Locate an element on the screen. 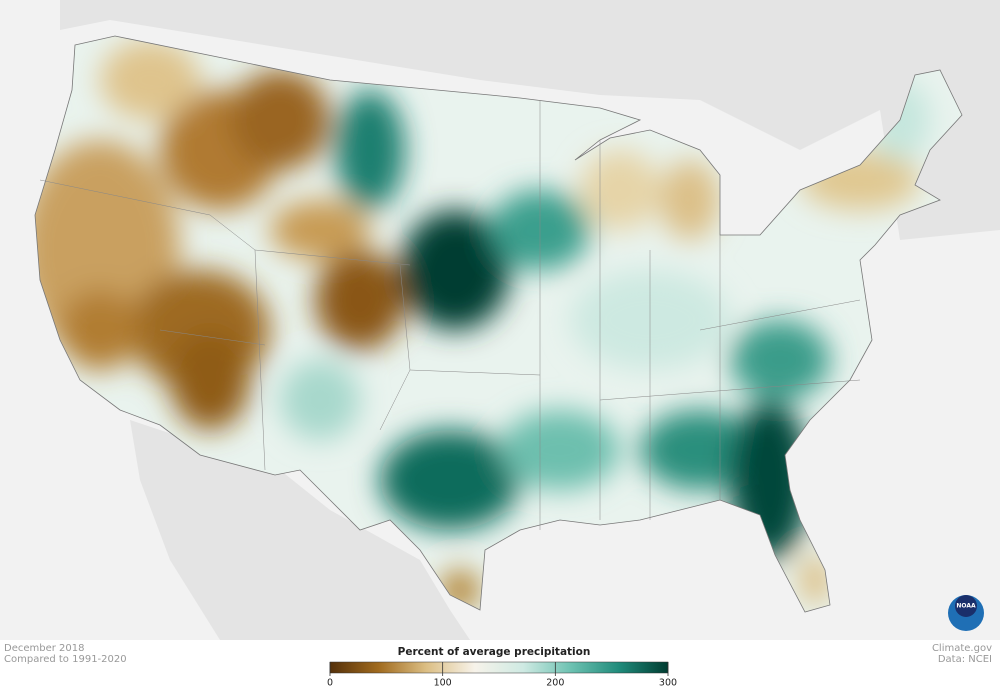 This screenshot has width=1000, height=690. colorbar-tick-label: 100 is located at coordinates (443, 683).